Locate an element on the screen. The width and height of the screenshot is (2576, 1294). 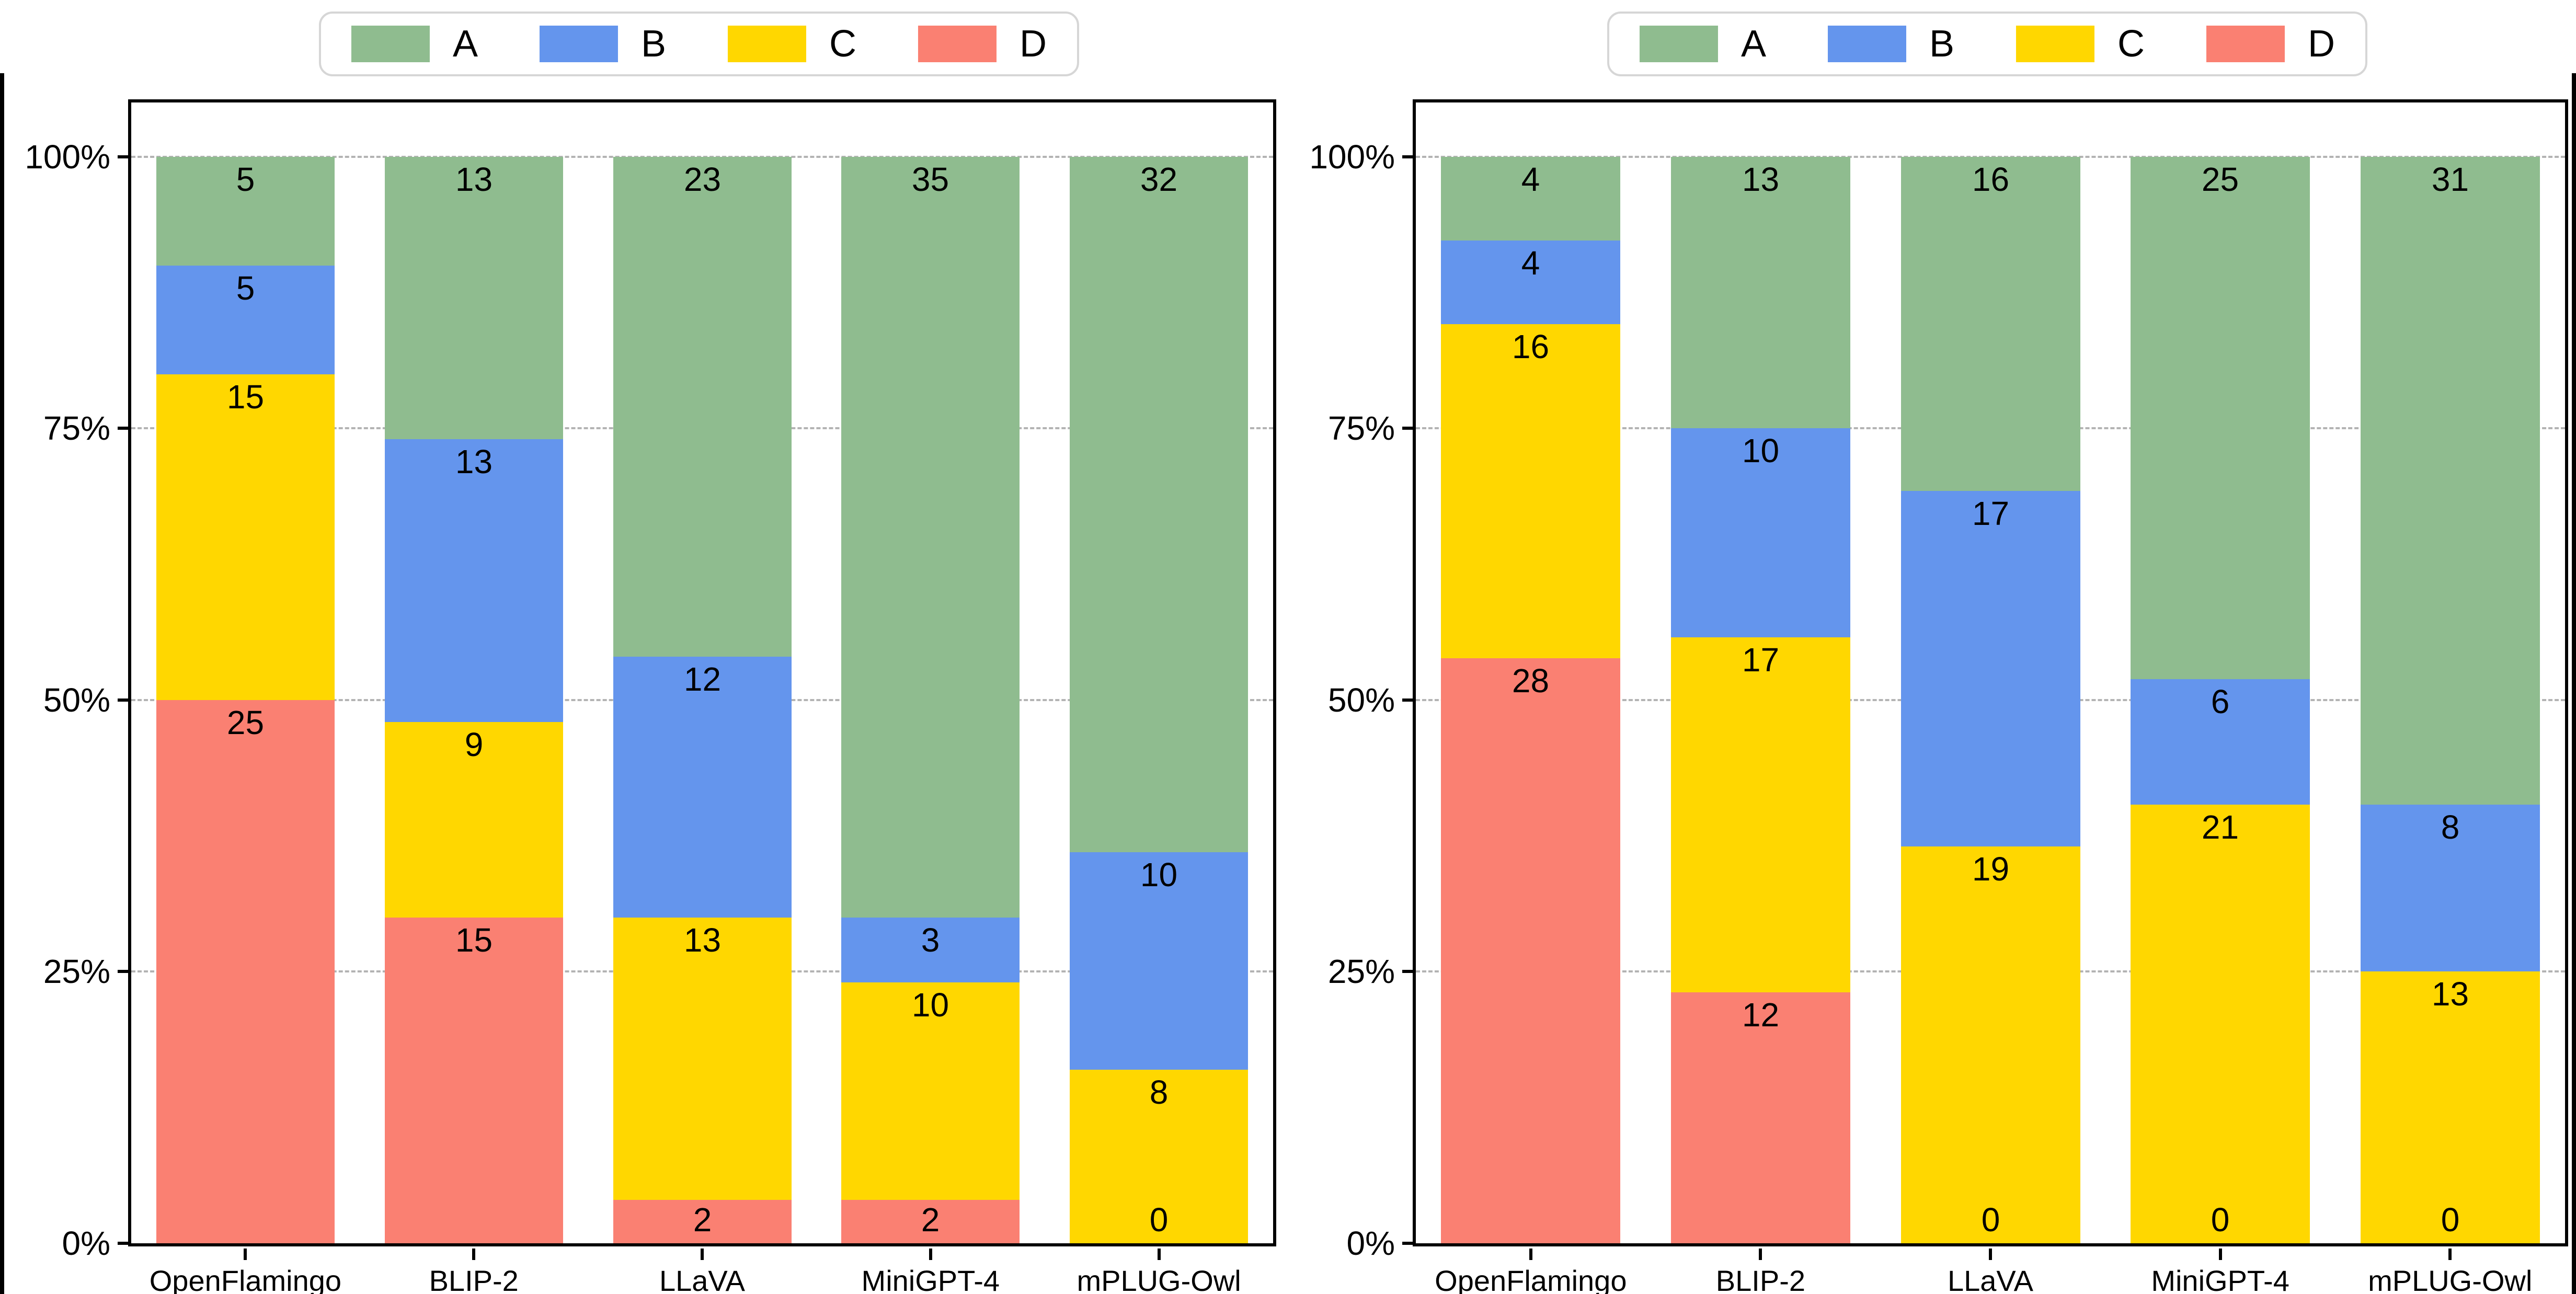
bar-value-label-C-LLaVA: 13 is located at coordinates (702, 940).